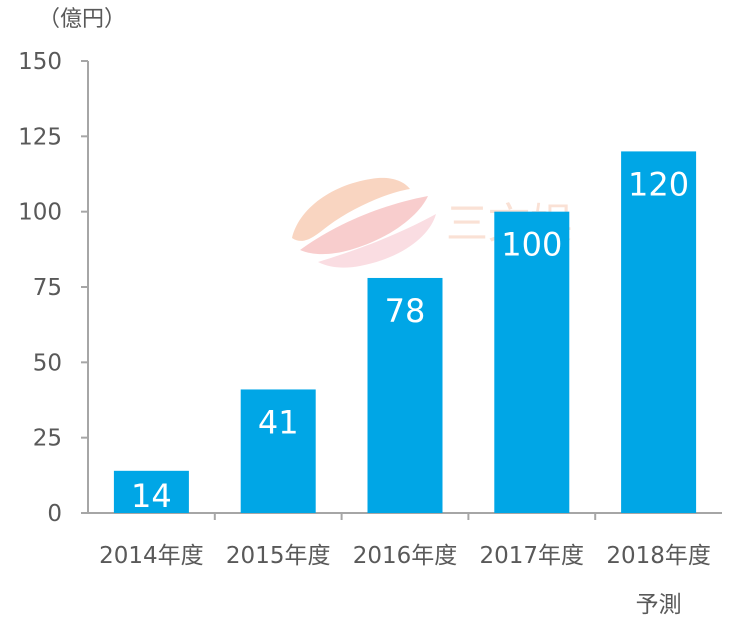  I want to click on x-tick-label: 2015年度, so click(278, 556).